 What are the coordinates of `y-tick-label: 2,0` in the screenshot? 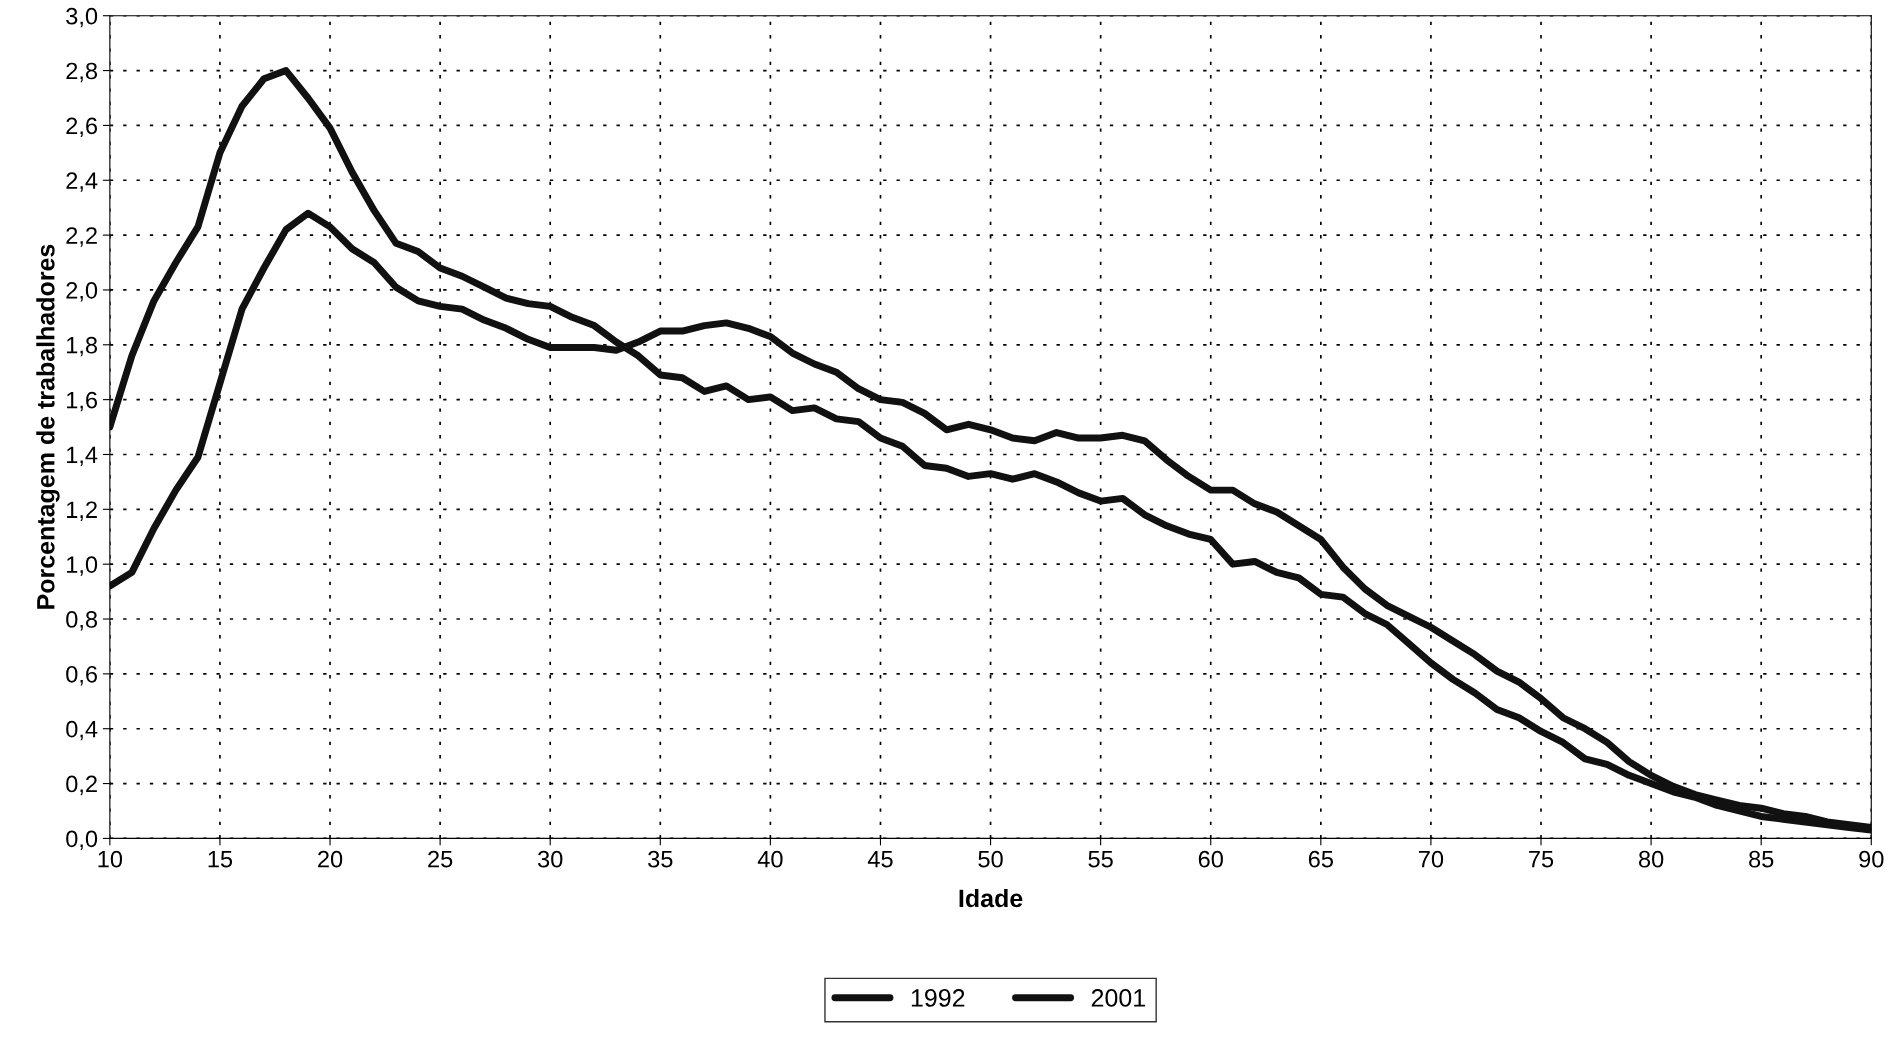 It's located at (82, 292).